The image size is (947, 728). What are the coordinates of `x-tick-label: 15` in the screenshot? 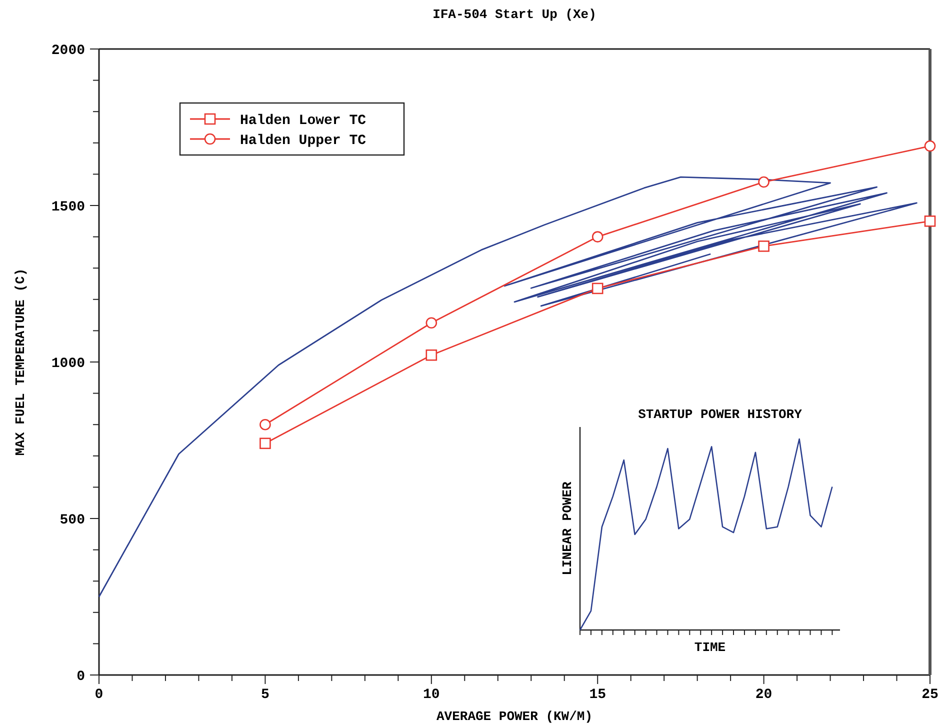 It's located at (597, 695).